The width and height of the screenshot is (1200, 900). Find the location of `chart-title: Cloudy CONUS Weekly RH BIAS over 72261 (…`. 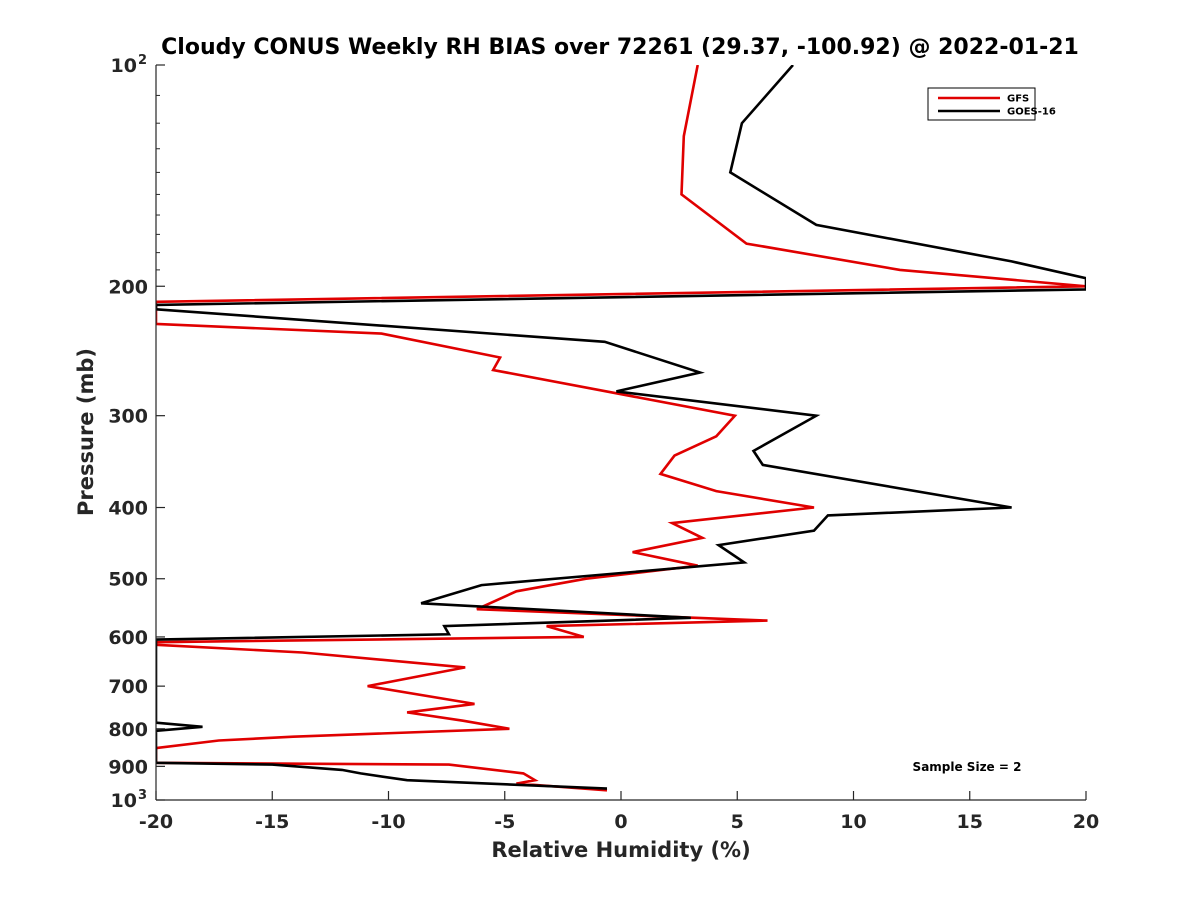

chart-title: Cloudy CONUS Weekly RH BIAS over 72261 (… is located at coordinates (620, 47).